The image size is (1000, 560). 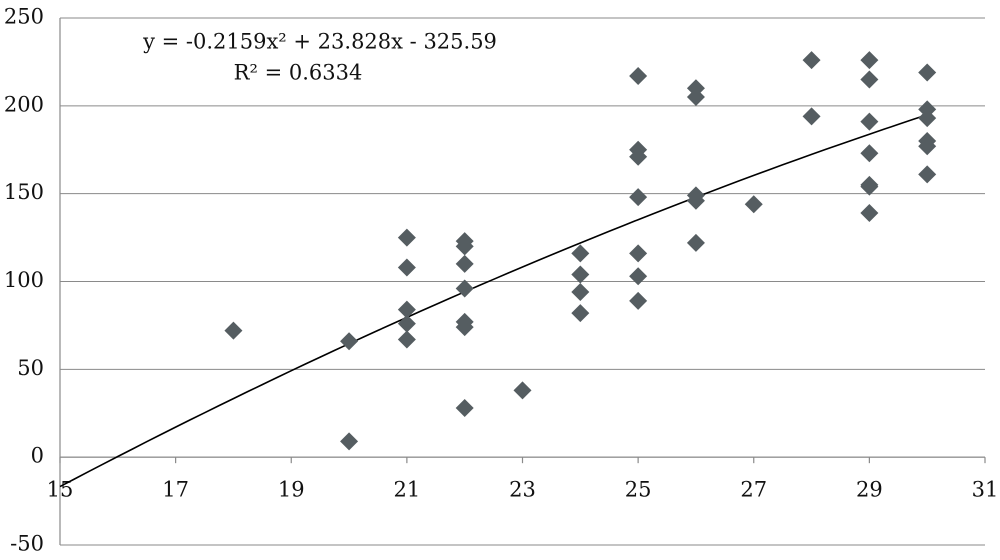 I want to click on y-tick-label: 100, so click(x=24, y=280).